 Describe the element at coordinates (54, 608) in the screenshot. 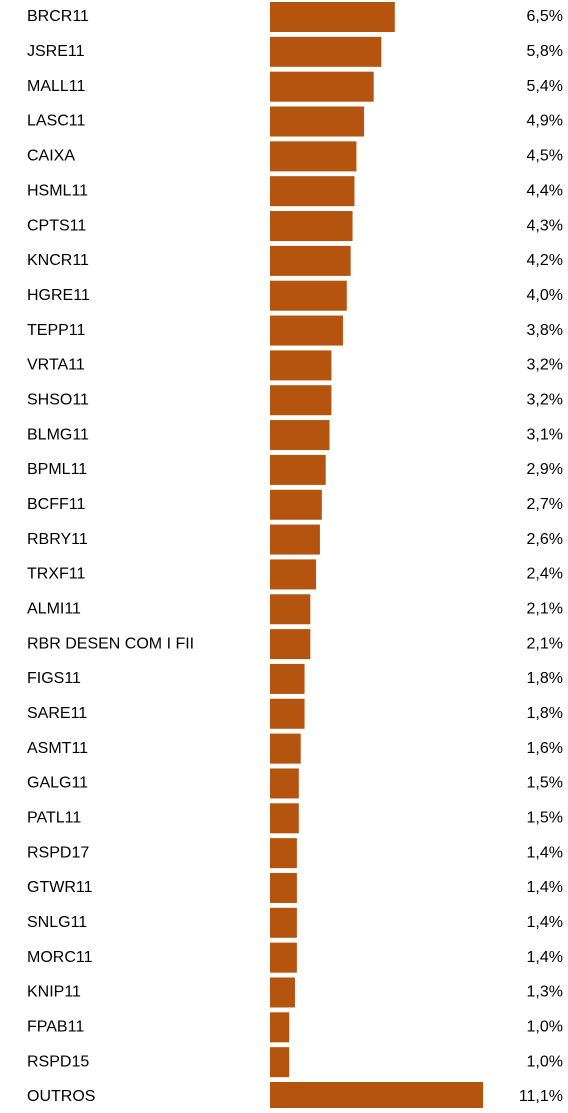

I see `category-label: ALMI11` at that location.